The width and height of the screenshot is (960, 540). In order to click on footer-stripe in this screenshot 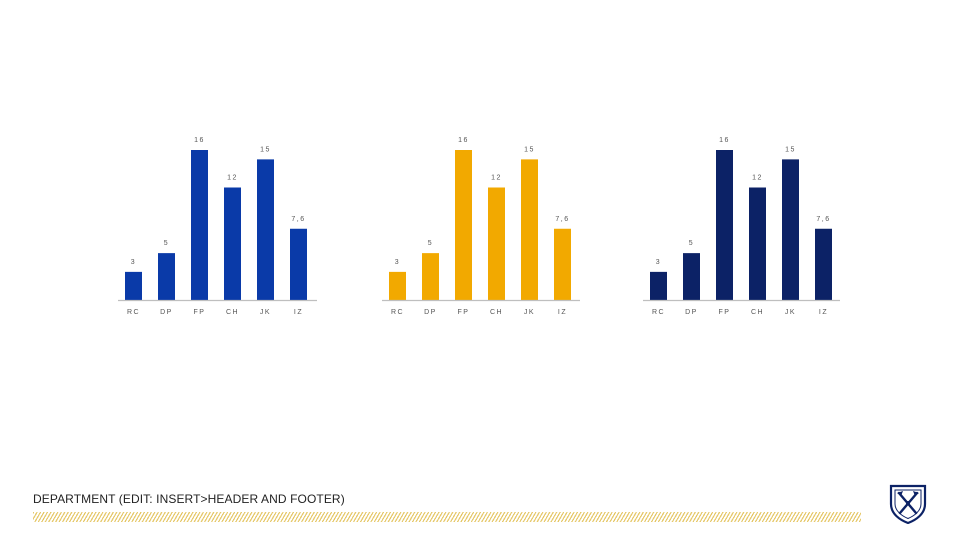, I will do `click(447, 517)`.